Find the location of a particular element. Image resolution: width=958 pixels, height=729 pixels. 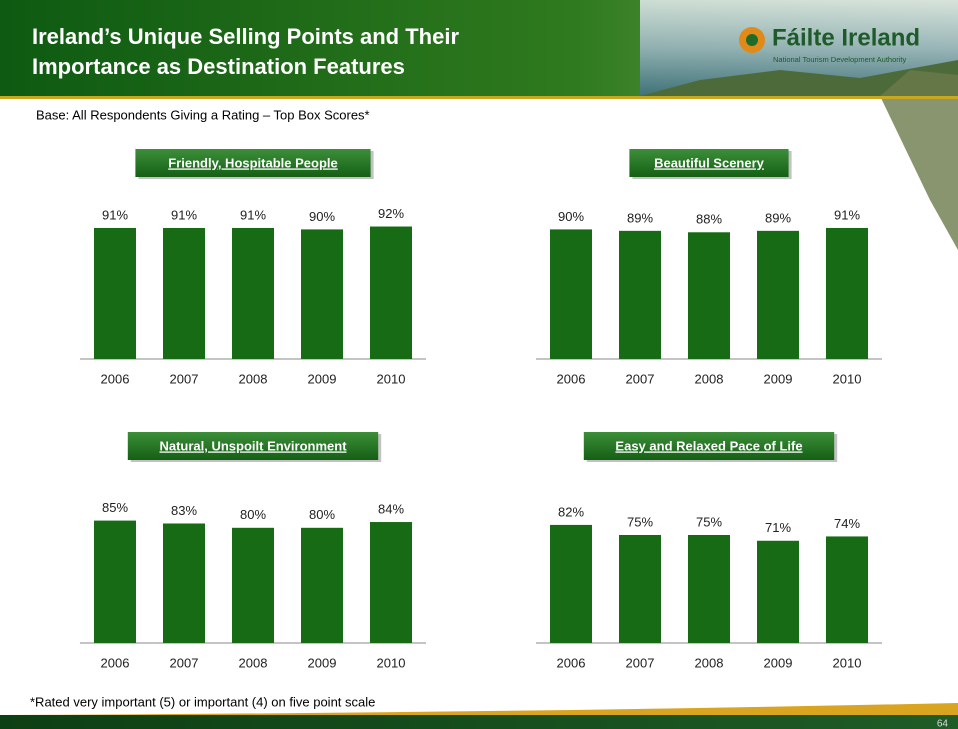

value-label: 84% is located at coordinates (391, 508).